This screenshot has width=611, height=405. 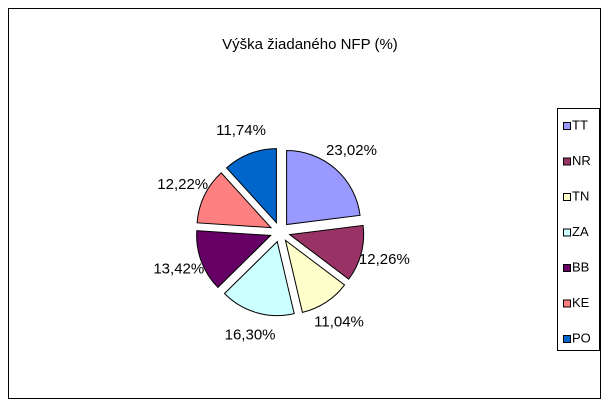 I want to click on legend-label: KE, so click(x=581, y=302).